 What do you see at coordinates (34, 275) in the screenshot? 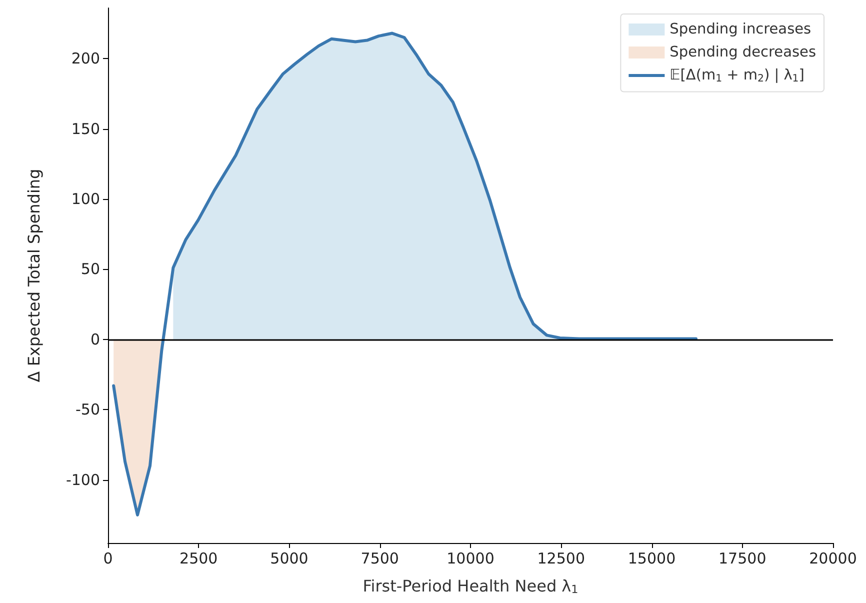
I see `y-axis-title: Δ Expected Total Spending` at bounding box center [34, 275].